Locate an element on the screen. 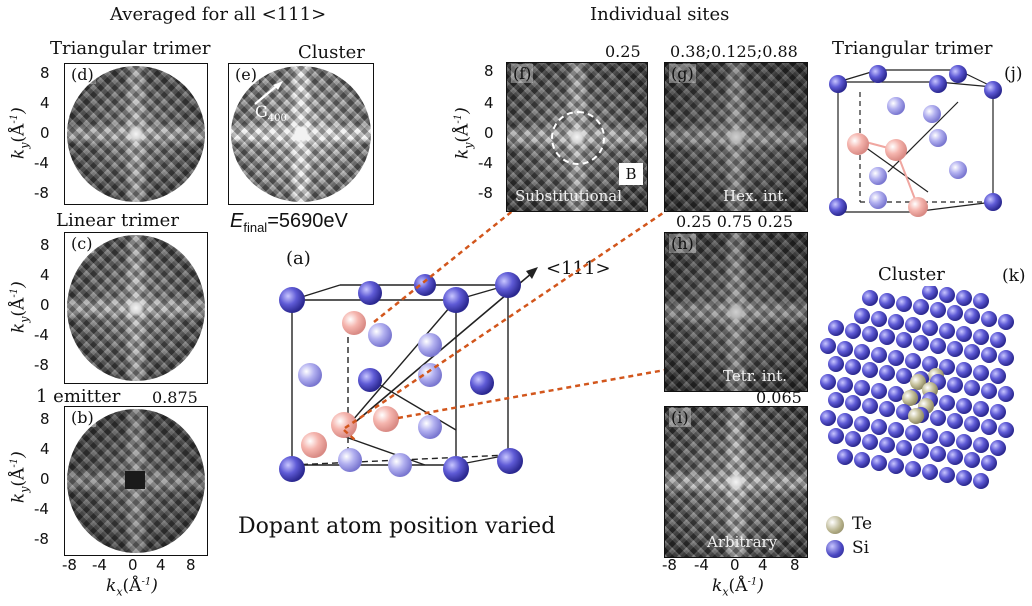 This screenshot has width=1032, height=606. panel-k-title: Cluster is located at coordinates (911, 274).